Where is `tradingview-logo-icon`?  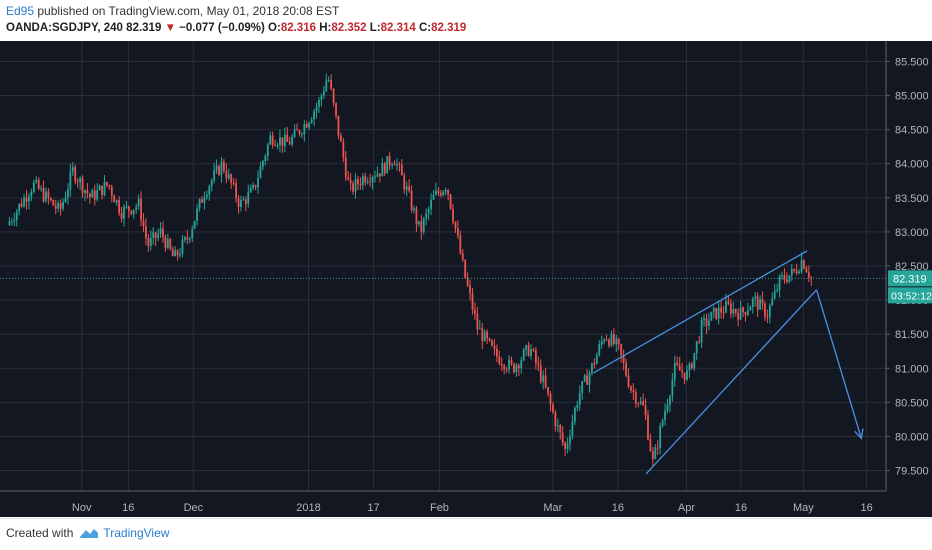
tradingview-logo-icon is located at coordinates (89, 533).